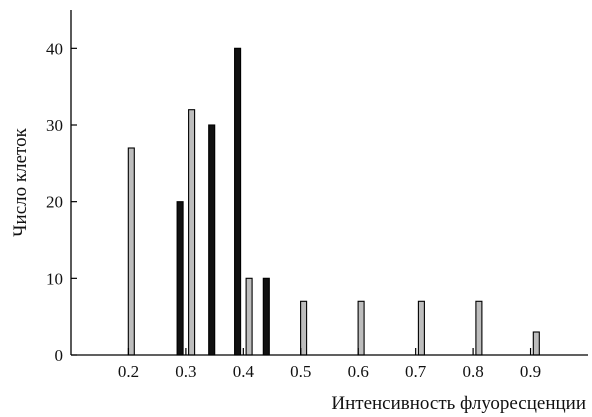  What do you see at coordinates (300, 371) in the screenshot?
I see `x-tick-label-3: 0.5` at bounding box center [300, 371].